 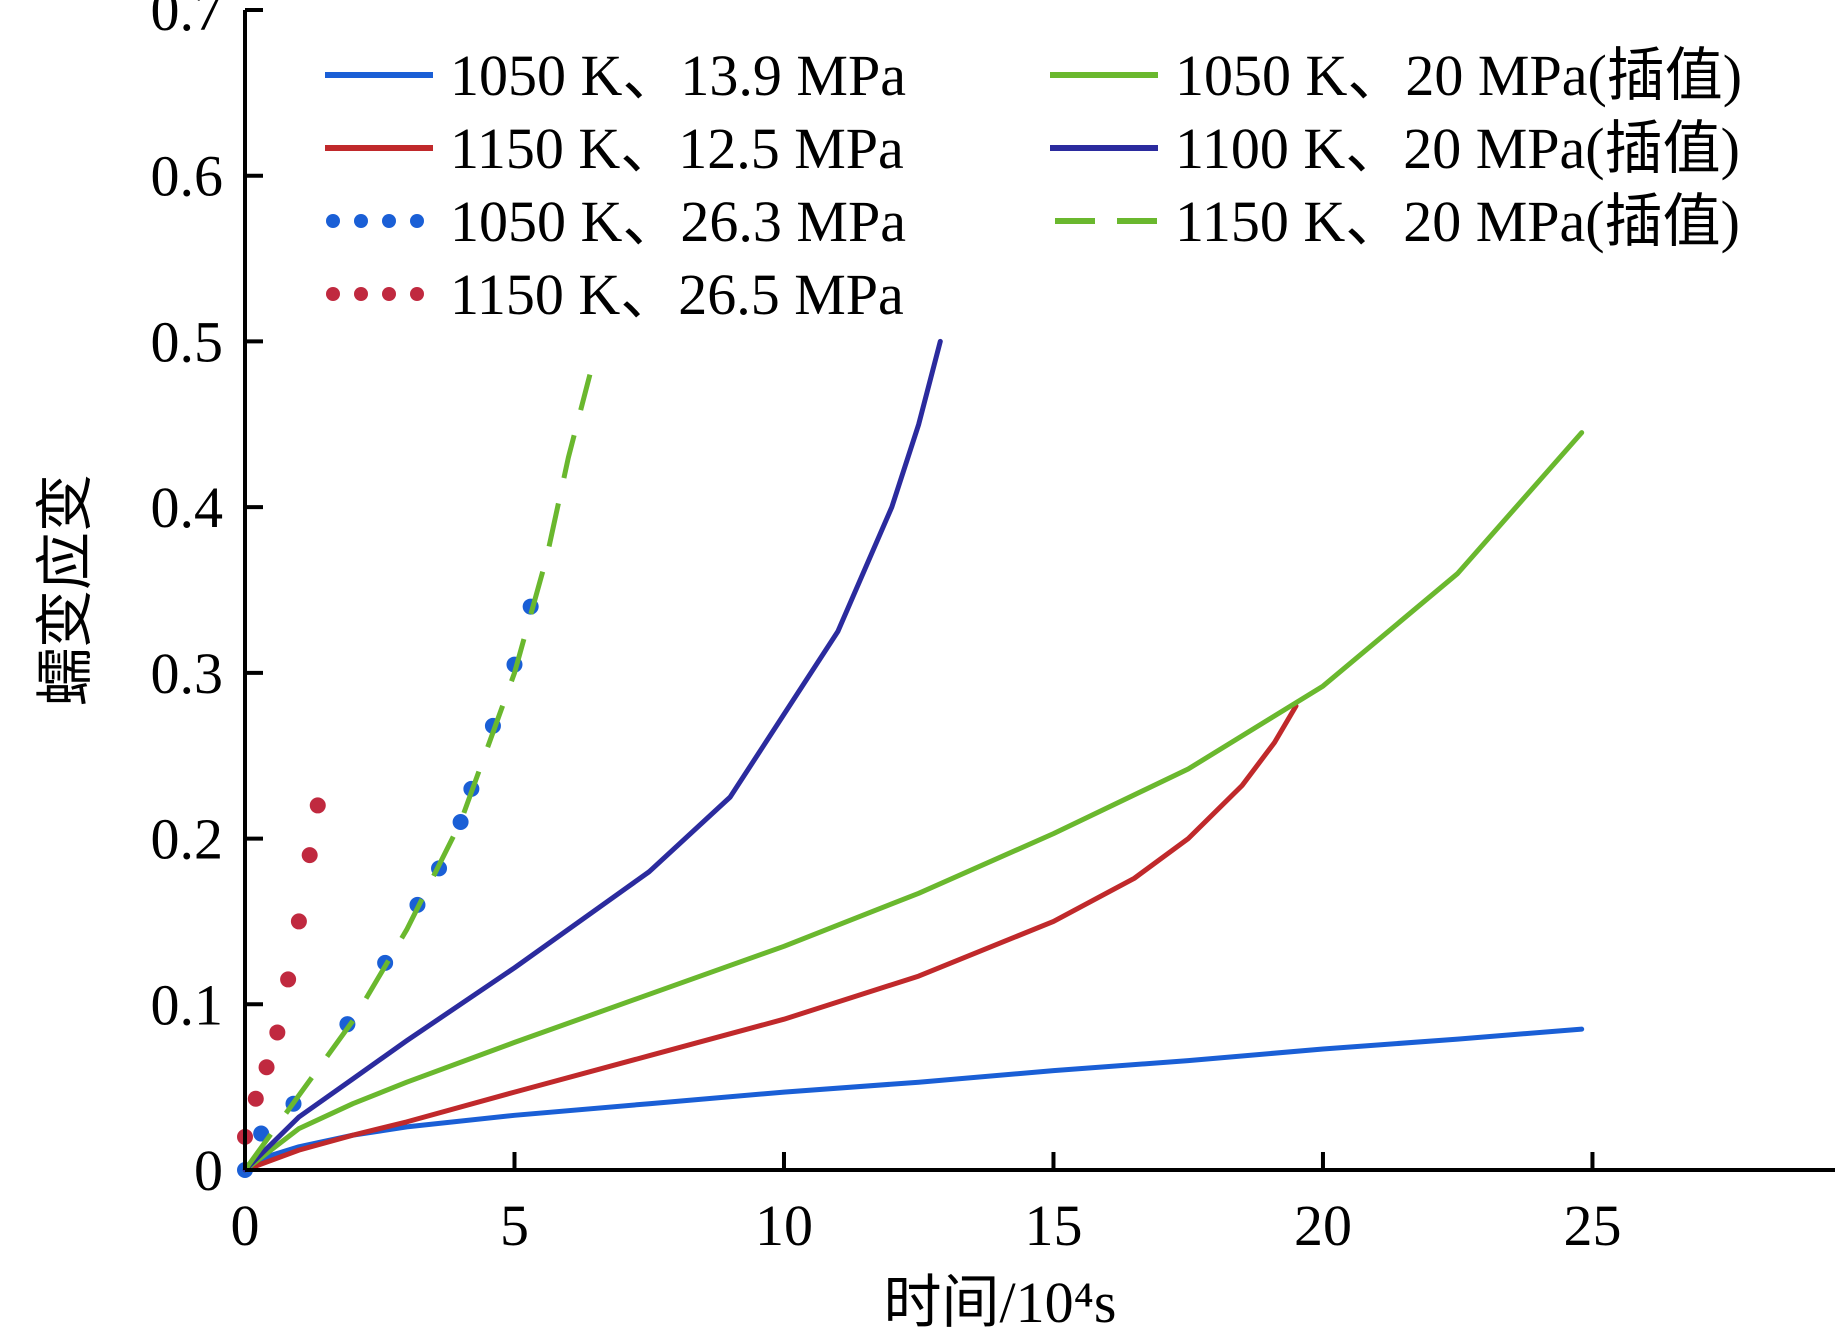 I want to click on series-1150-k-20-mpa, so click(x=417, y=772).